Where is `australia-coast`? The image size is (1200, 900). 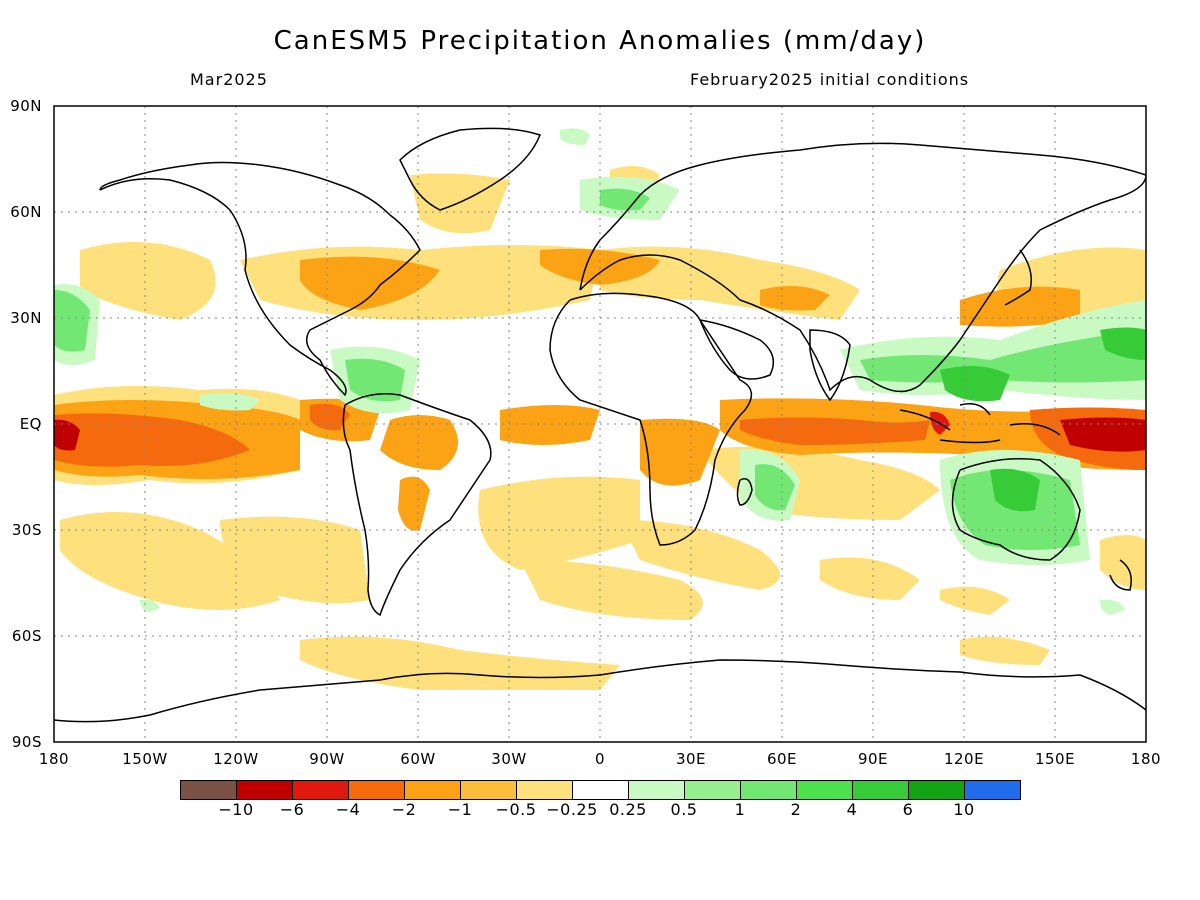
australia-coast is located at coordinates (1016, 509).